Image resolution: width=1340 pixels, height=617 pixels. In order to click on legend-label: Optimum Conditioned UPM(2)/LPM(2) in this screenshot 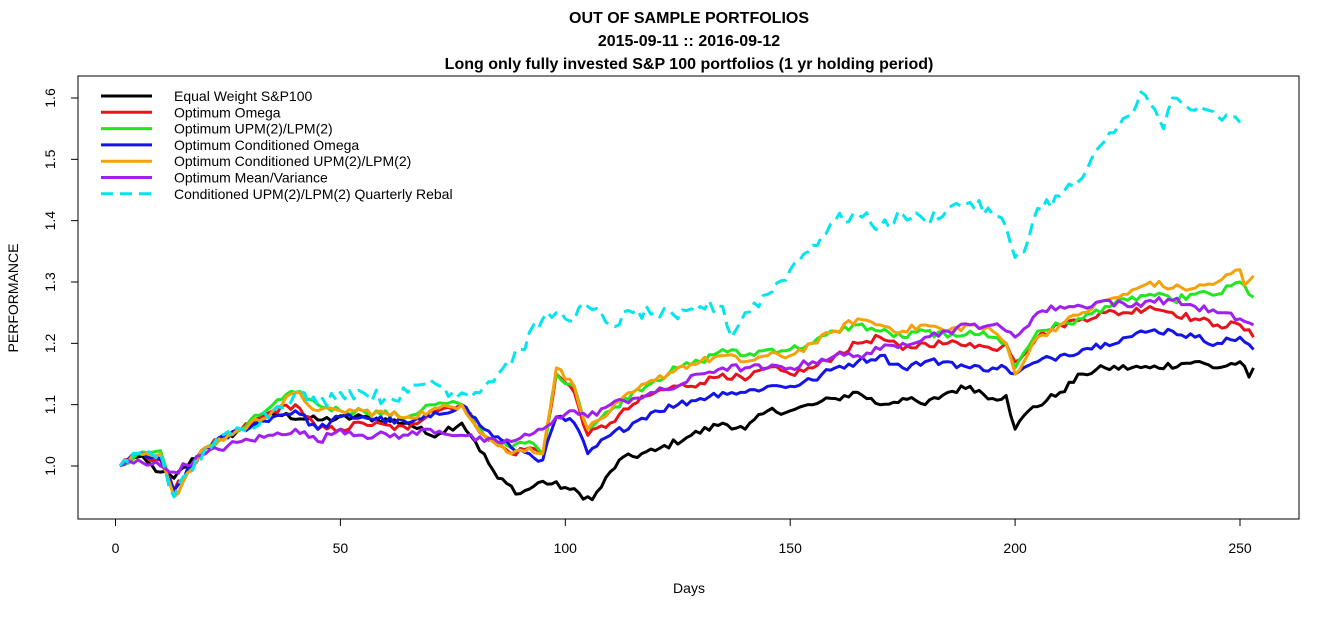, I will do `click(292, 161)`.